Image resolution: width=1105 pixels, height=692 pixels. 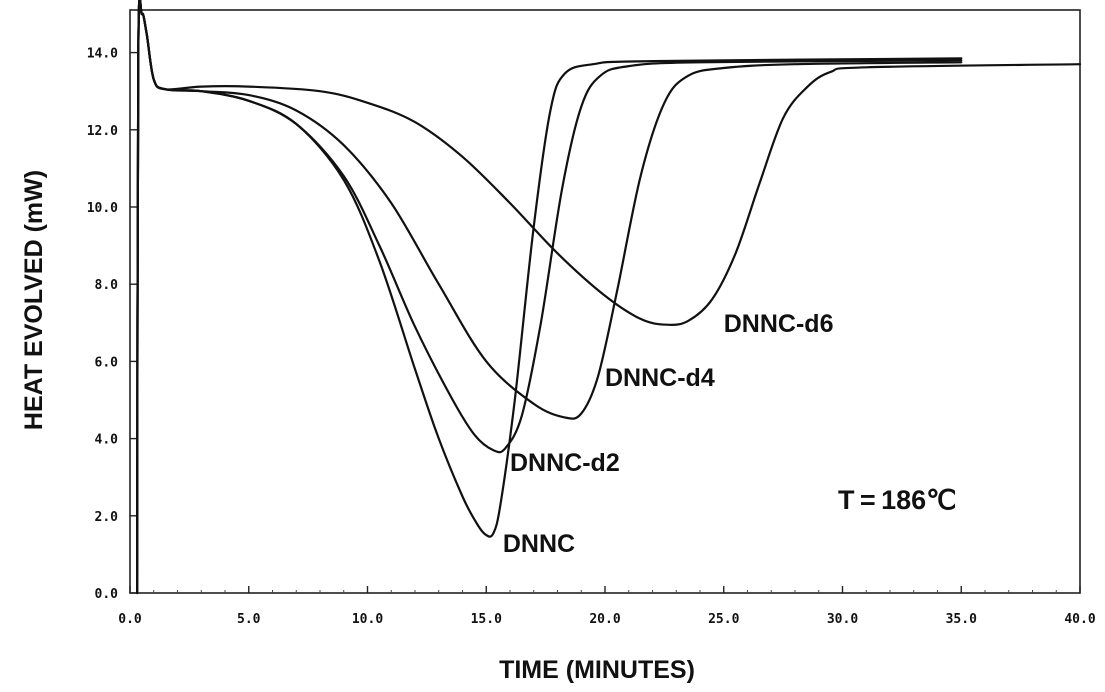 I want to click on x-tick-label: 10.0, so click(x=367, y=619).